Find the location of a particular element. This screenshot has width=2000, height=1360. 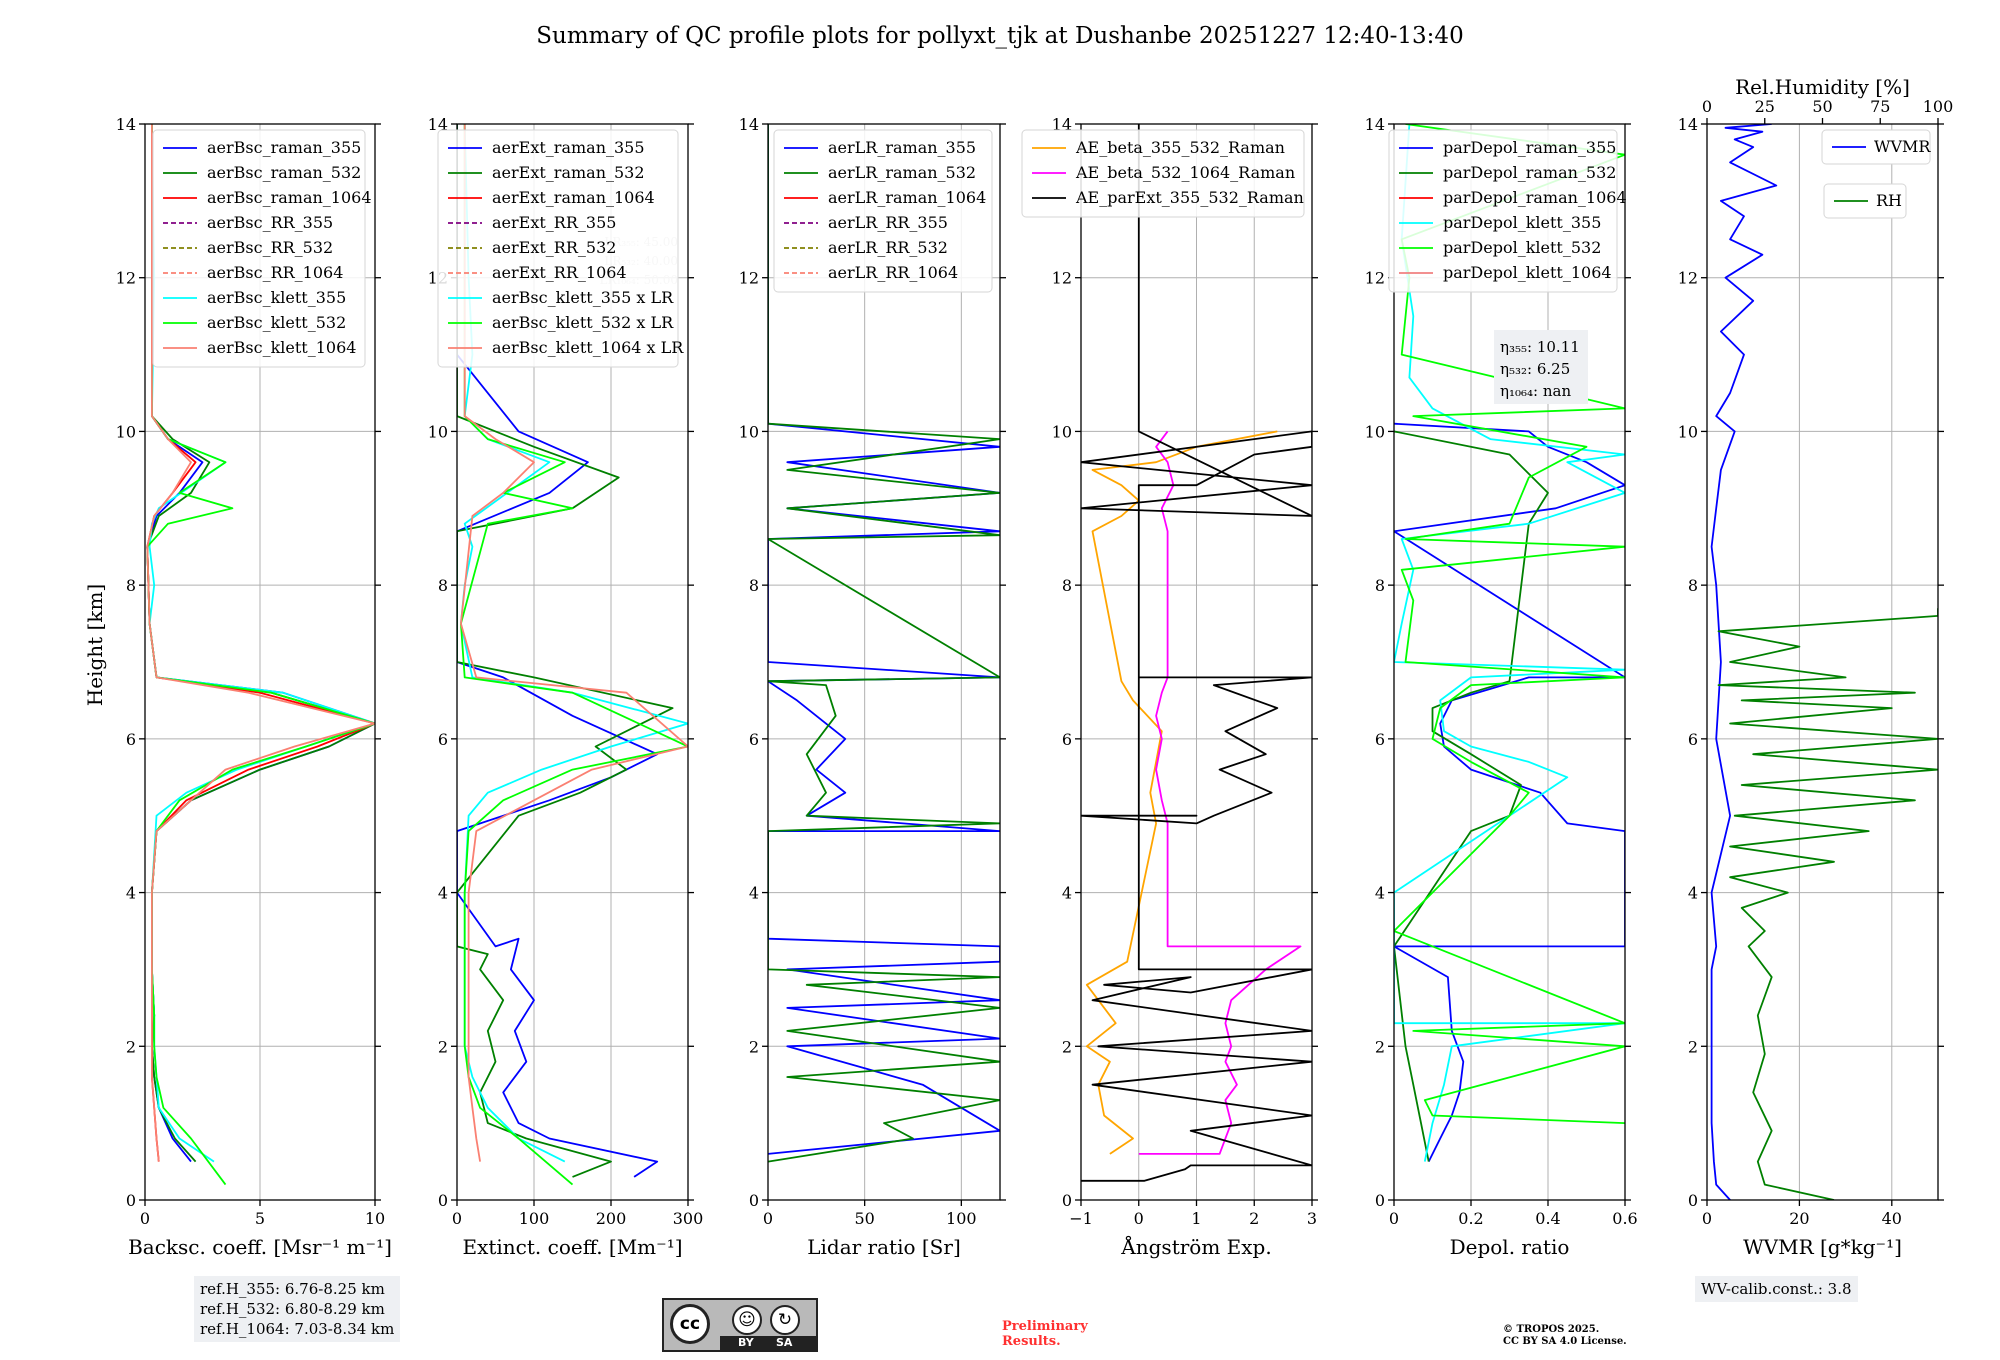

legend-entry: aerExt_raman_355 is located at coordinates (568, 147).